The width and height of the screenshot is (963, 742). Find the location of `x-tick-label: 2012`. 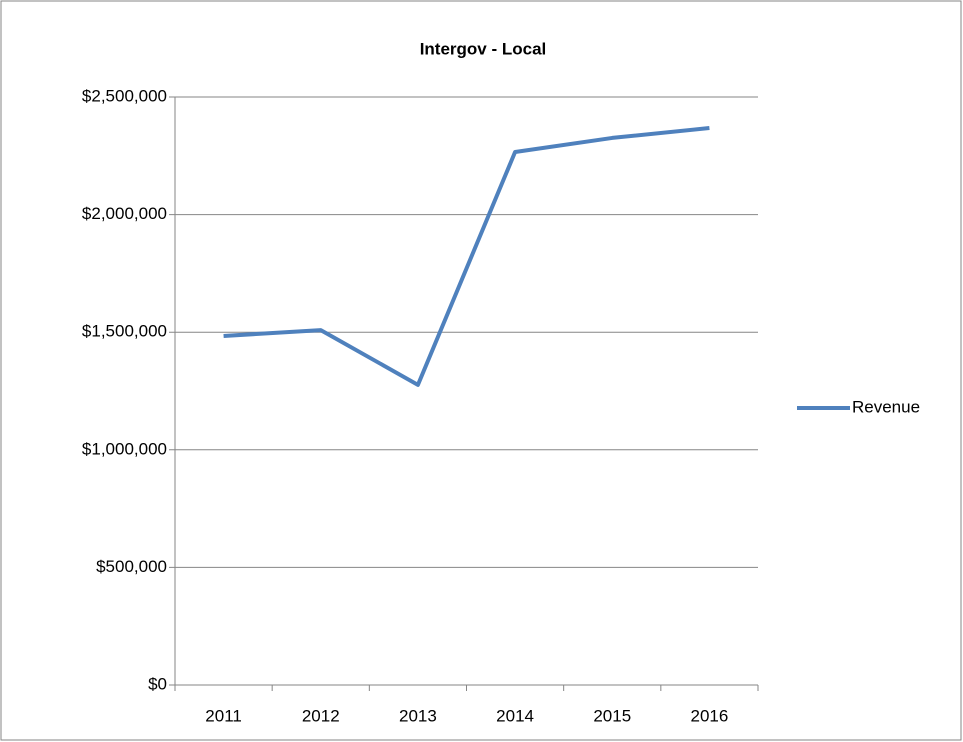

x-tick-label: 2012 is located at coordinates (321, 715).